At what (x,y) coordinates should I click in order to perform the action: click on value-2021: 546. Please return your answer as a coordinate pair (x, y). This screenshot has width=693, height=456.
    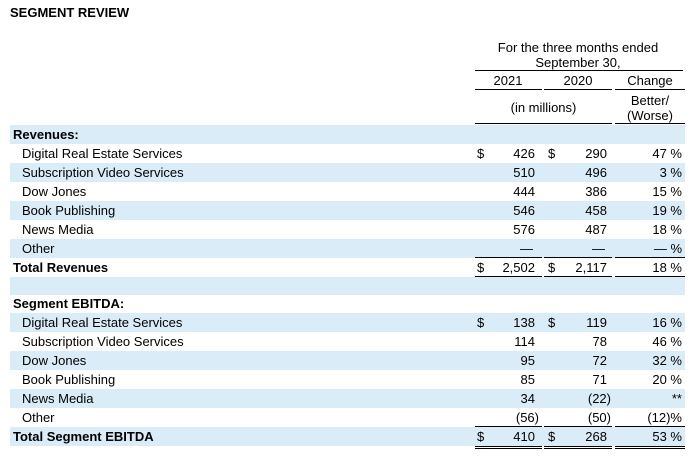
    Looking at the image, I should click on (524, 210).